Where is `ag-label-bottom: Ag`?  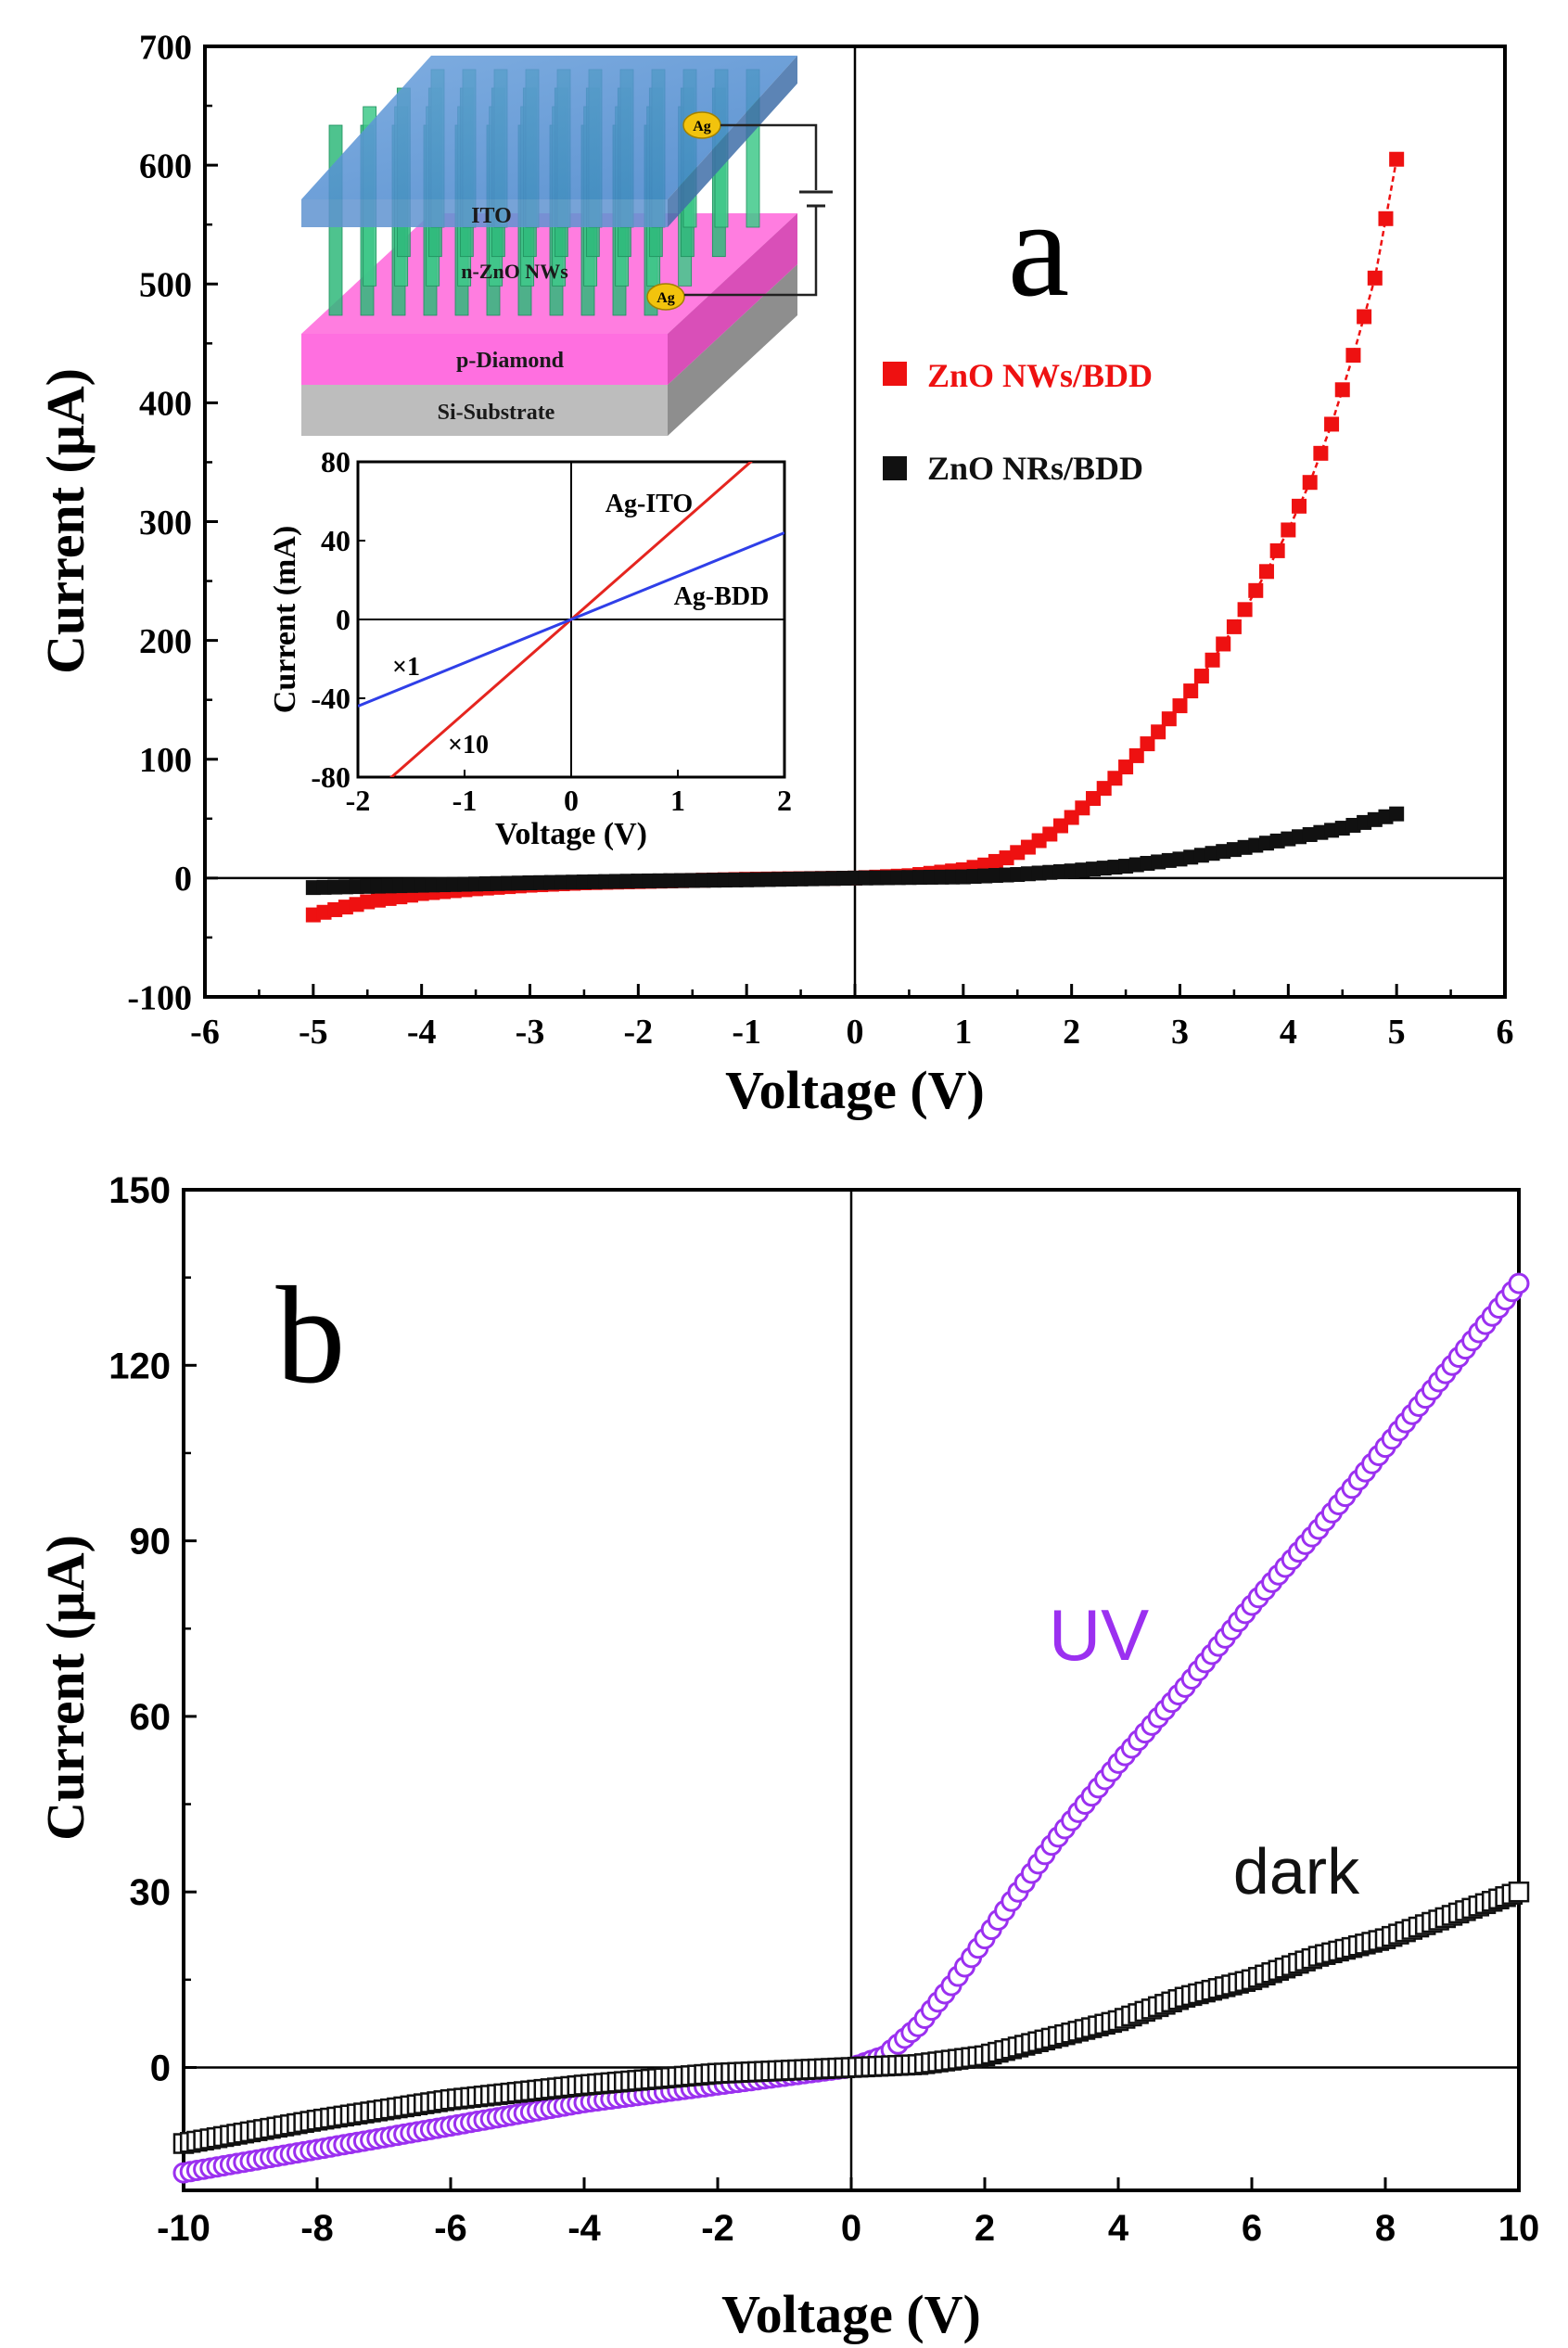 ag-label-bottom: Ag is located at coordinates (666, 298).